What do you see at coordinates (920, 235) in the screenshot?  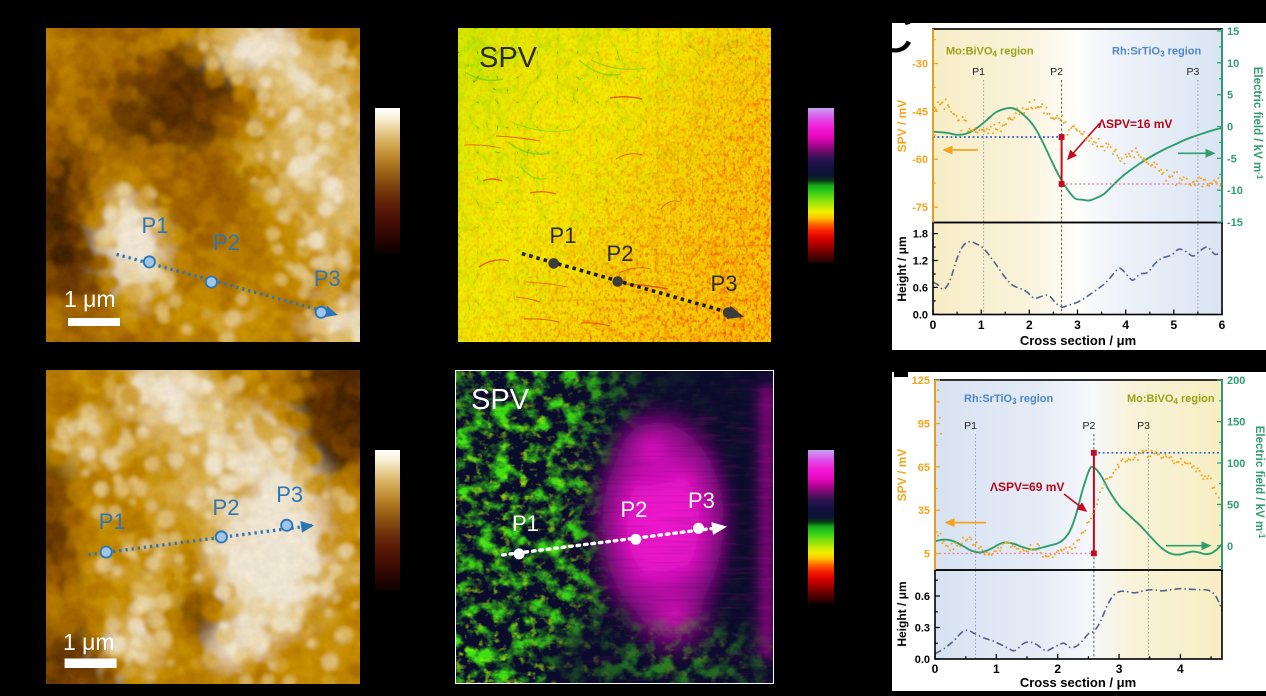 I see `svg-text: 1.8` at bounding box center [920, 235].